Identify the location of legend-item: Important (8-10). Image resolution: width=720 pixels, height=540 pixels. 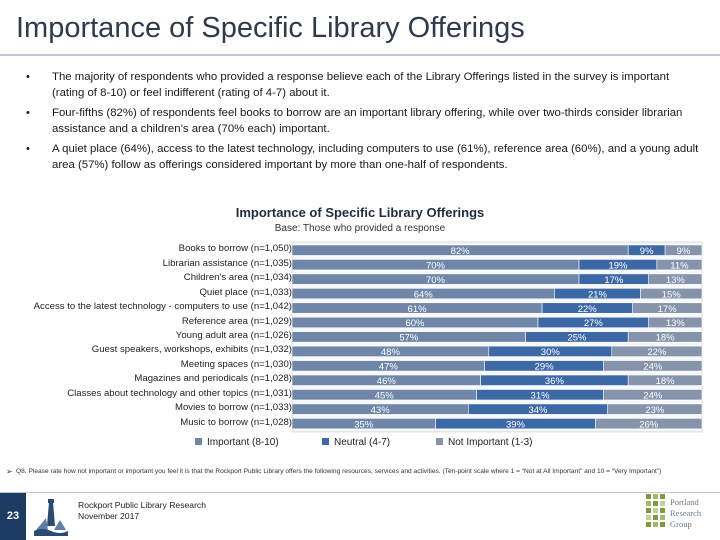
(237, 442).